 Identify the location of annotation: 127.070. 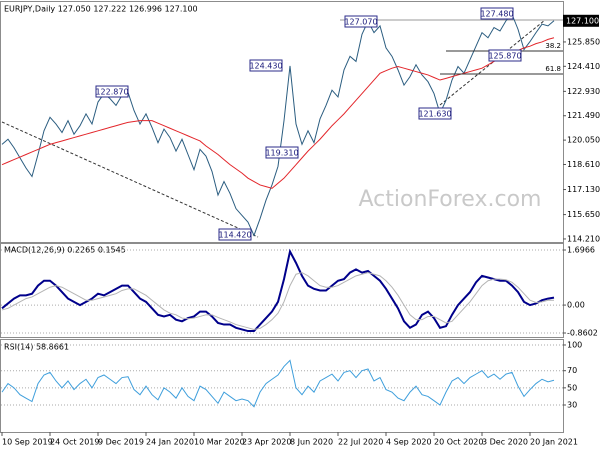
(360, 22).